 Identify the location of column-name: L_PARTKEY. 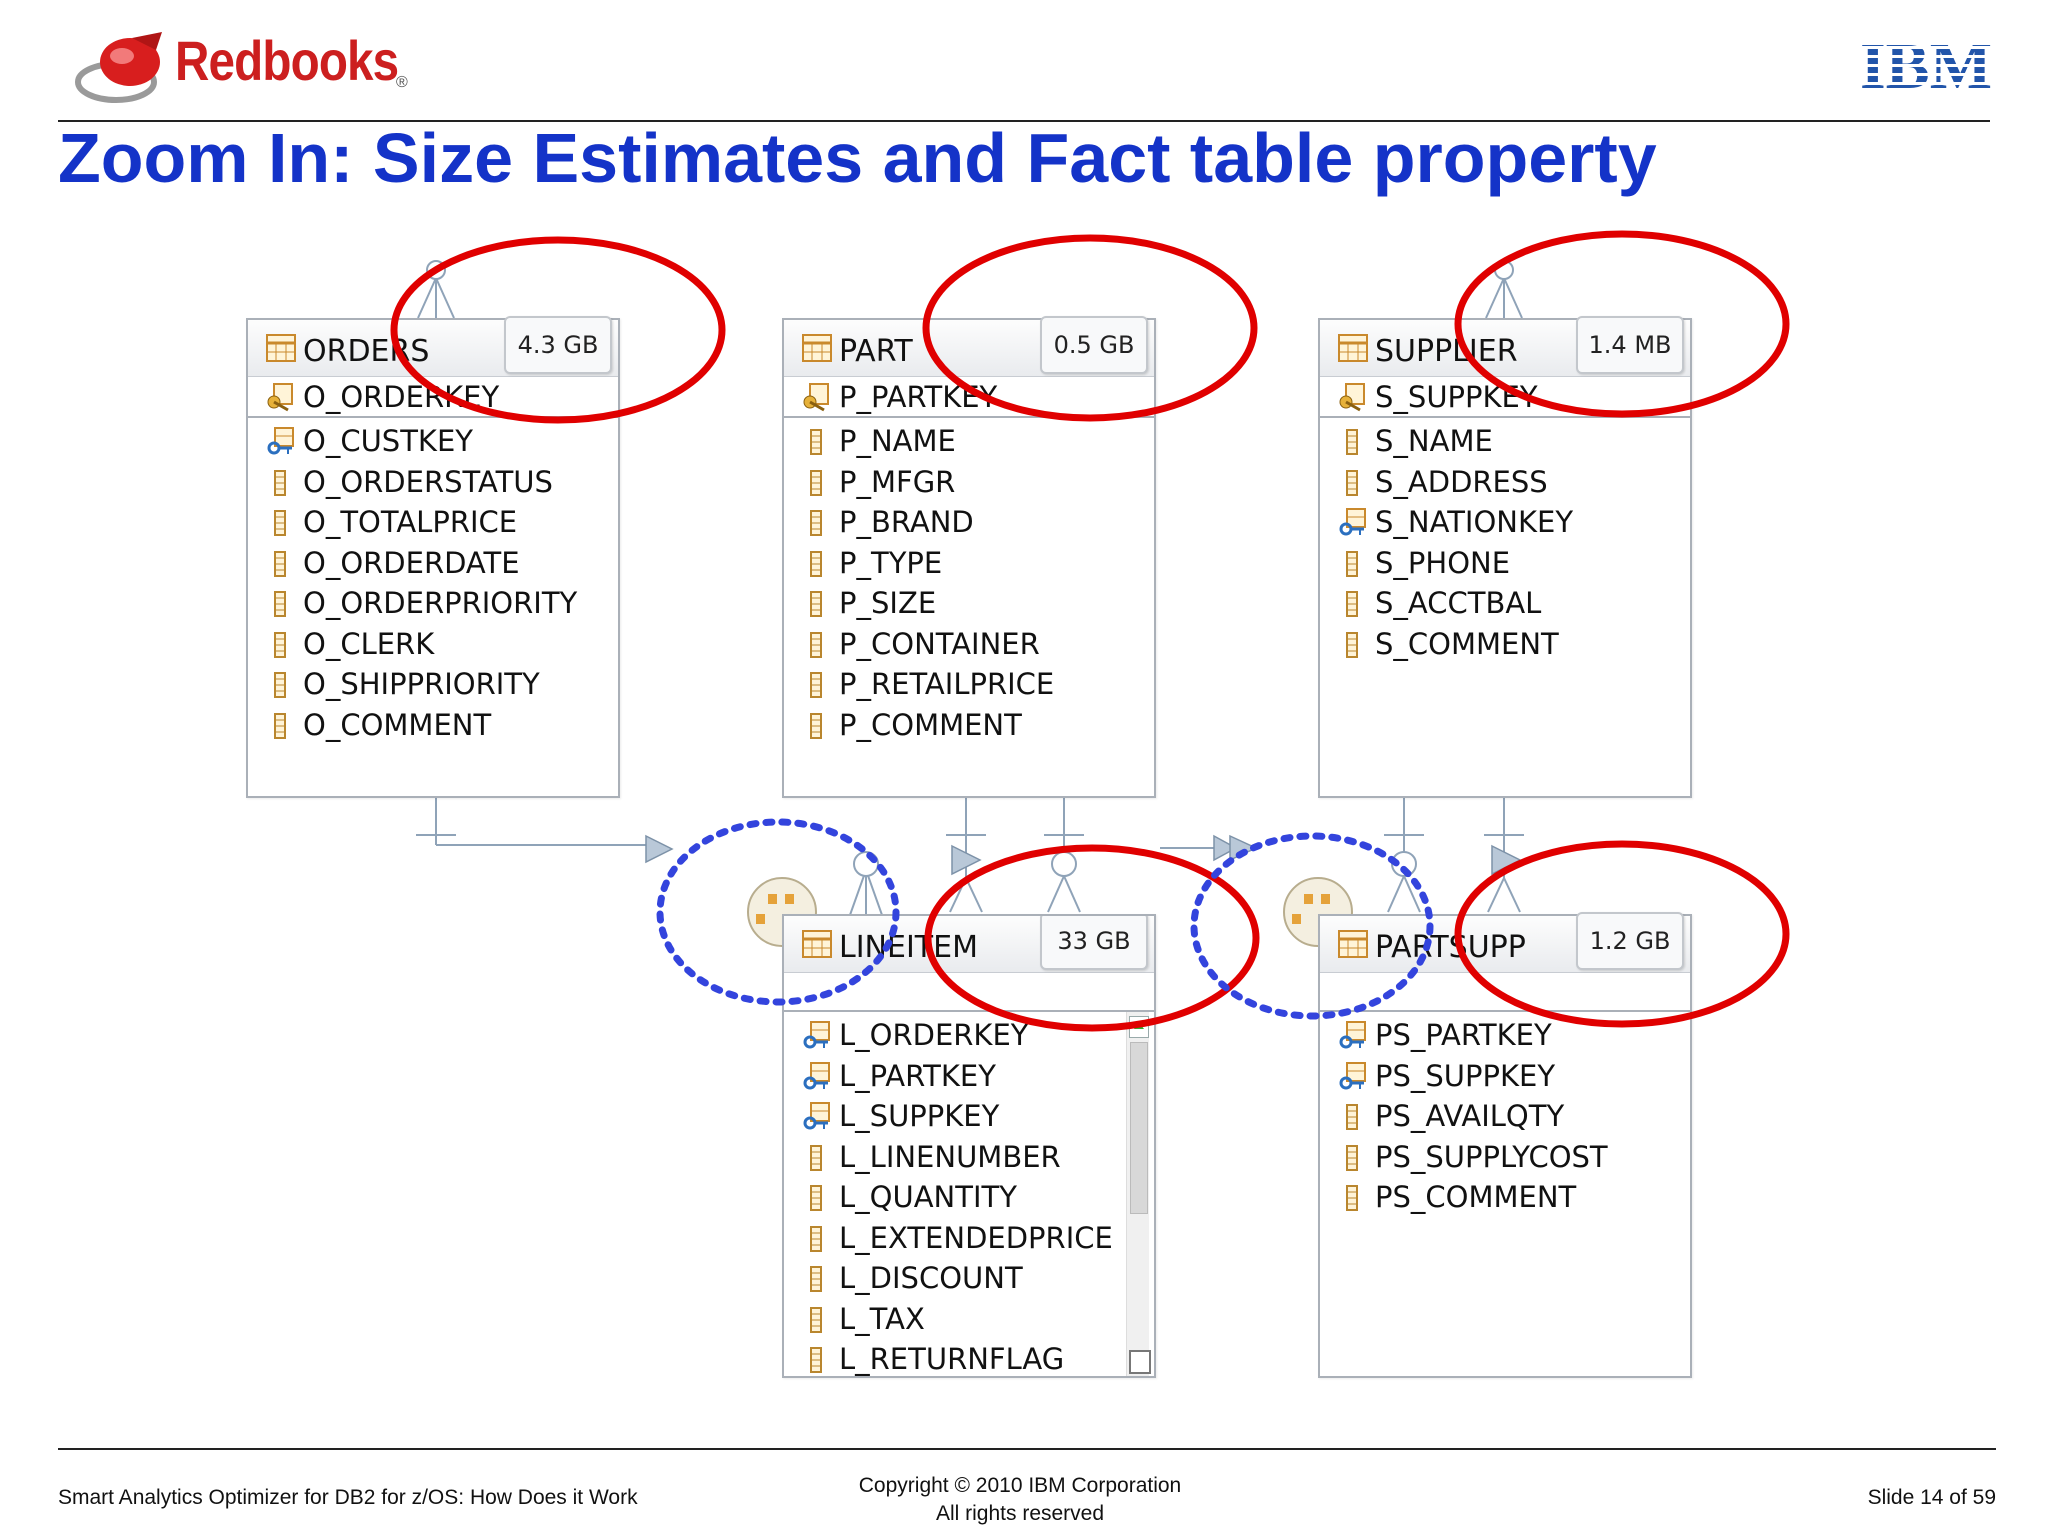
(917, 1075).